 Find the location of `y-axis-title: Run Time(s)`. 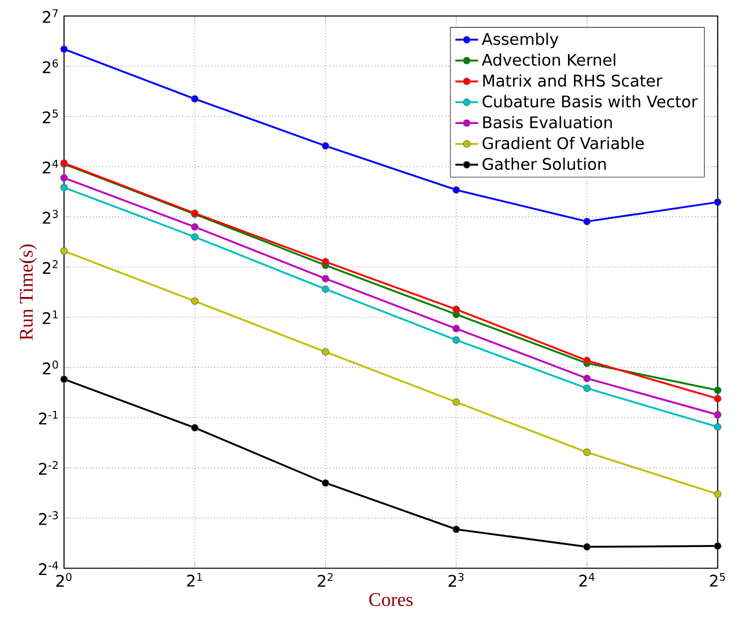

y-axis-title: Run Time(s) is located at coordinates (28, 292).